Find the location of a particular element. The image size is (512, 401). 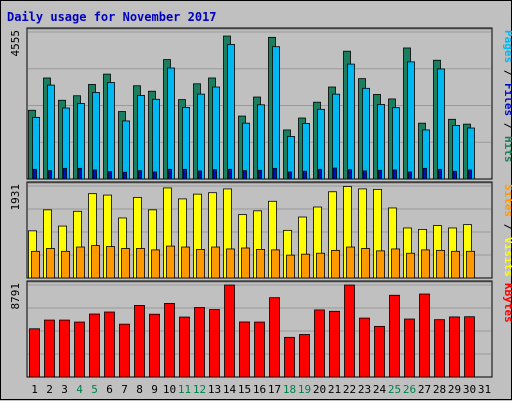

chart-title: Daily usage for November 2017 is located at coordinates (112, 17).